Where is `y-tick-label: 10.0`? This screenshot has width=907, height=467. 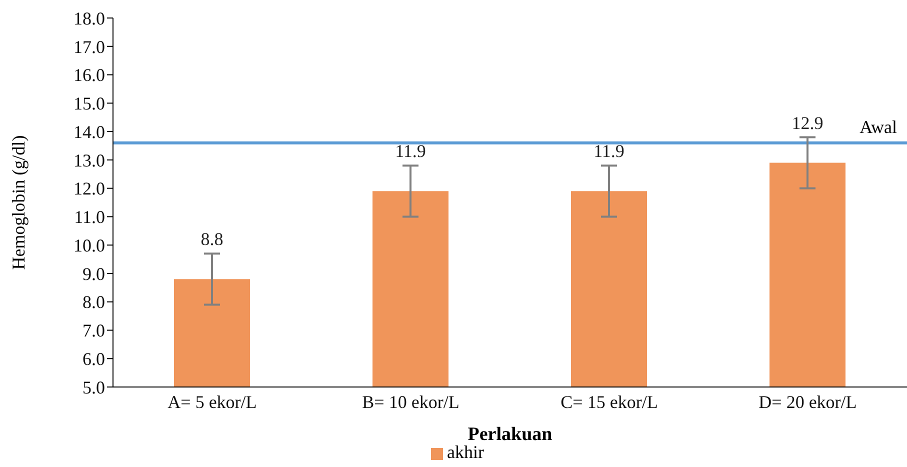
y-tick-label: 10.0 is located at coordinates (89, 245).